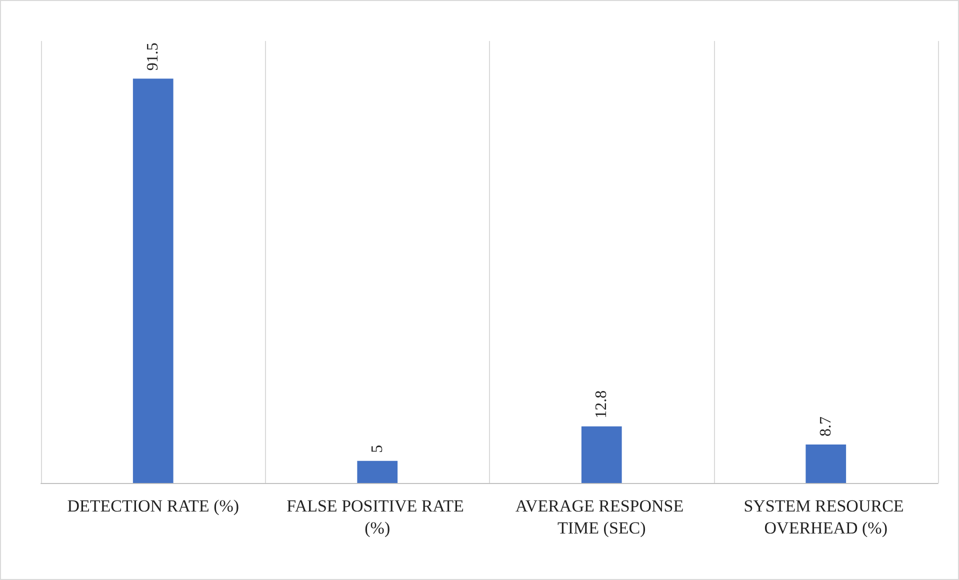  Describe the element at coordinates (826, 517) in the screenshot. I see `x-tick-label: SYSTEM RESOURCE OVERHEAD (%)` at that location.